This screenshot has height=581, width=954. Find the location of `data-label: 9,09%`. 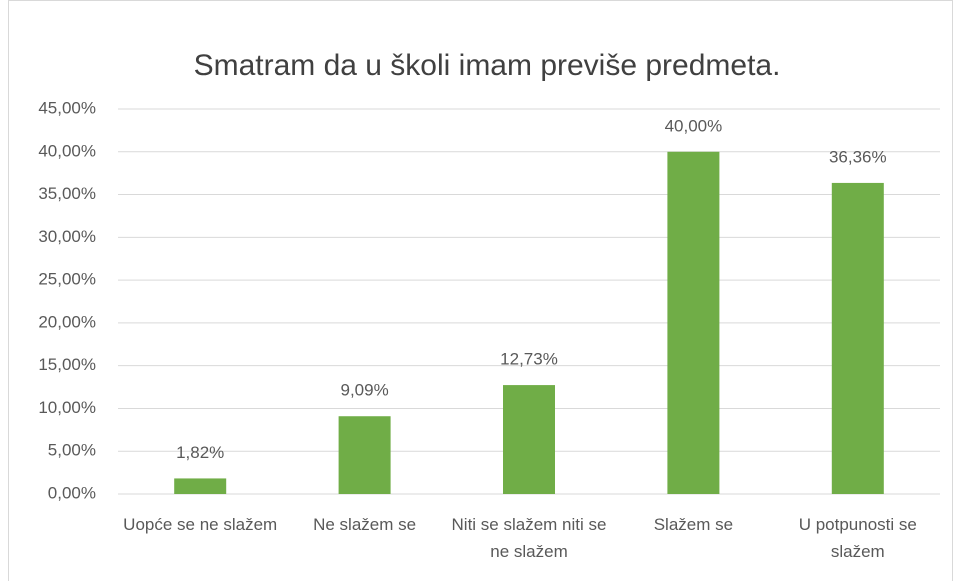

data-label: 9,09% is located at coordinates (364, 390).